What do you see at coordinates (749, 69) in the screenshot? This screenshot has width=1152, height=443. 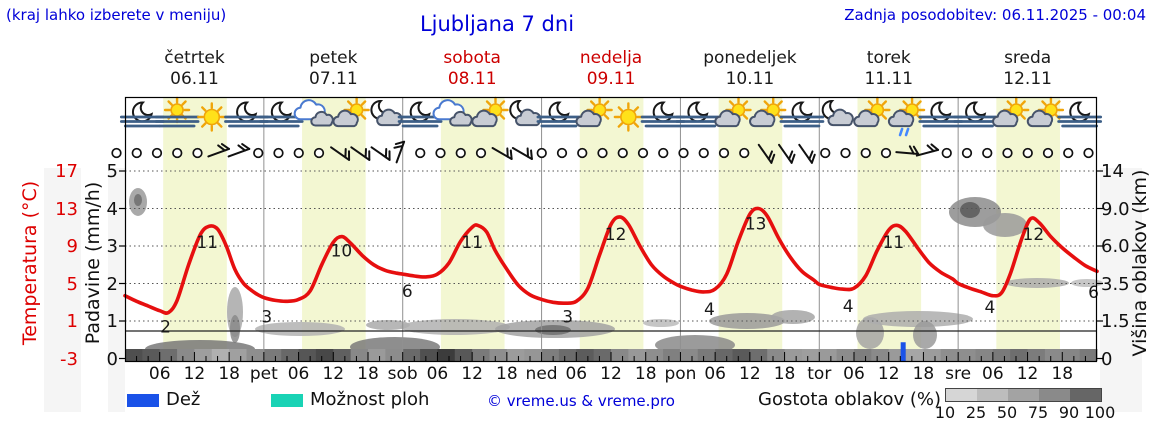 I see `day-header-ponedeljek: ponedeljek 10.11` at bounding box center [749, 69].